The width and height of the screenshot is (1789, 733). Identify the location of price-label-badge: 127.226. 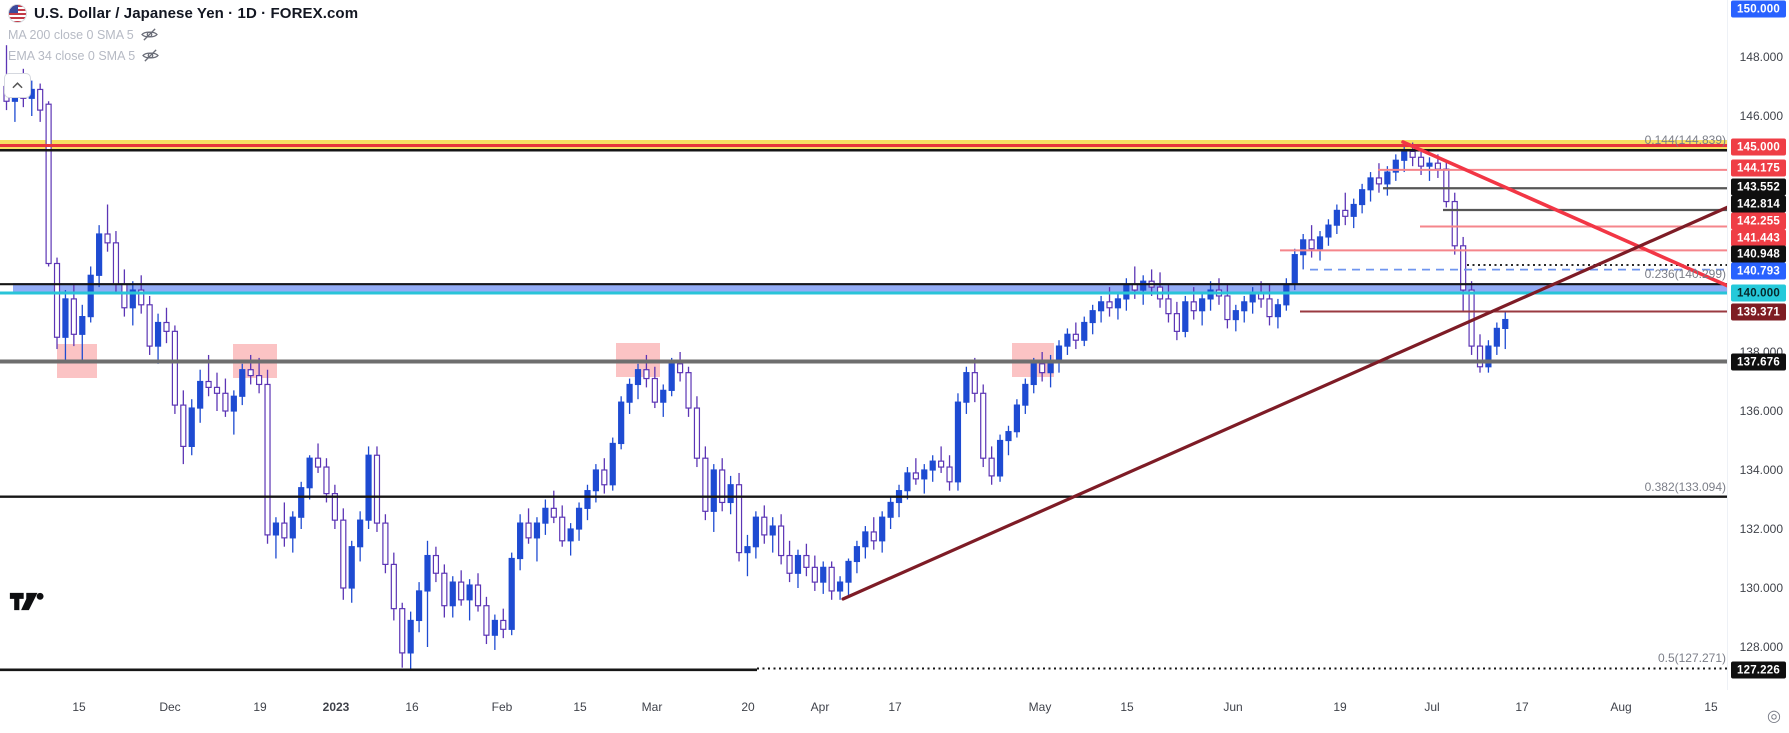
(1758, 670).